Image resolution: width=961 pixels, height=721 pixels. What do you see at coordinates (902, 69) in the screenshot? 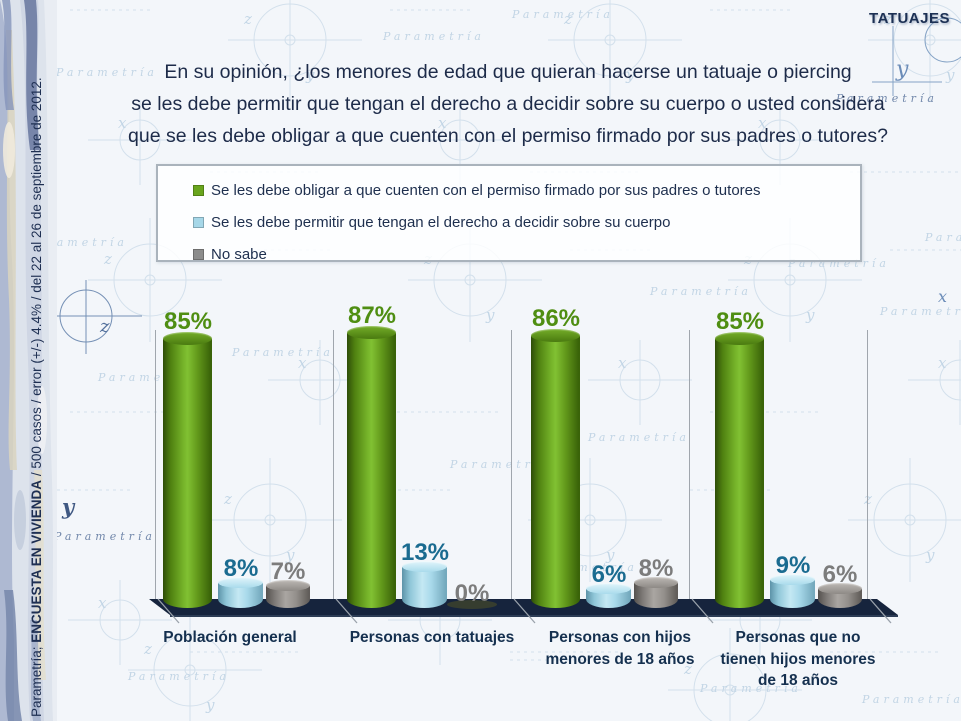
I see `sketch-letter-y-dark: y` at bounding box center [902, 69].